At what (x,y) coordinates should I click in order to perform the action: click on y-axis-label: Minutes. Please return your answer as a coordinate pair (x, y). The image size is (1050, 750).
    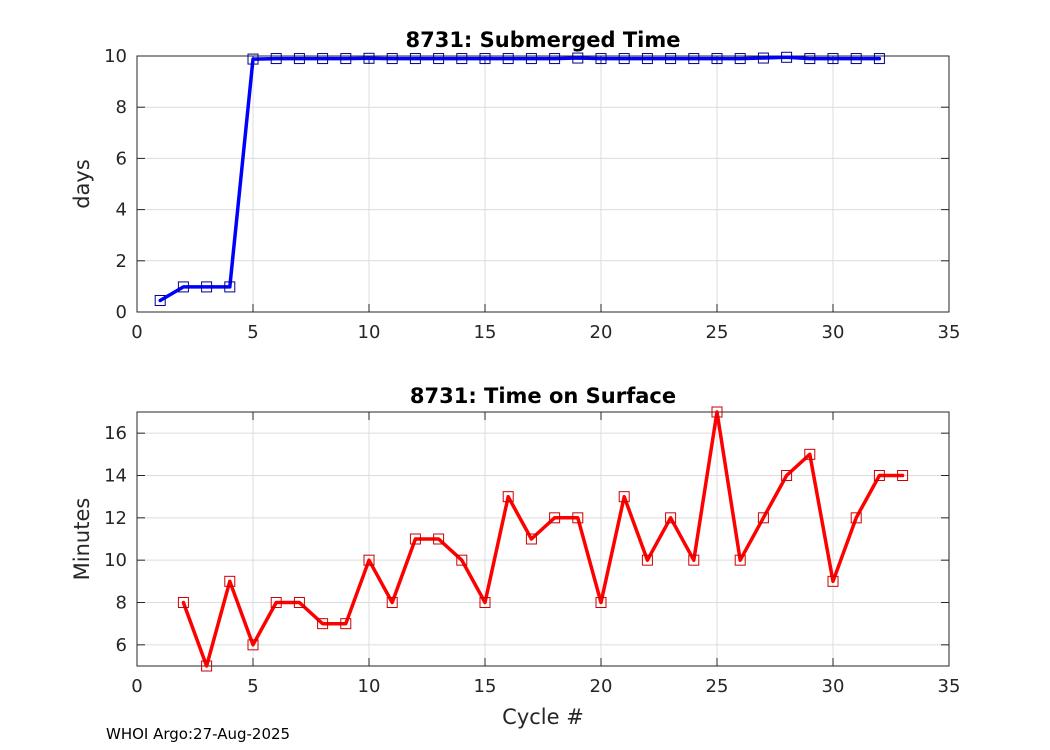
    Looking at the image, I should click on (82, 539).